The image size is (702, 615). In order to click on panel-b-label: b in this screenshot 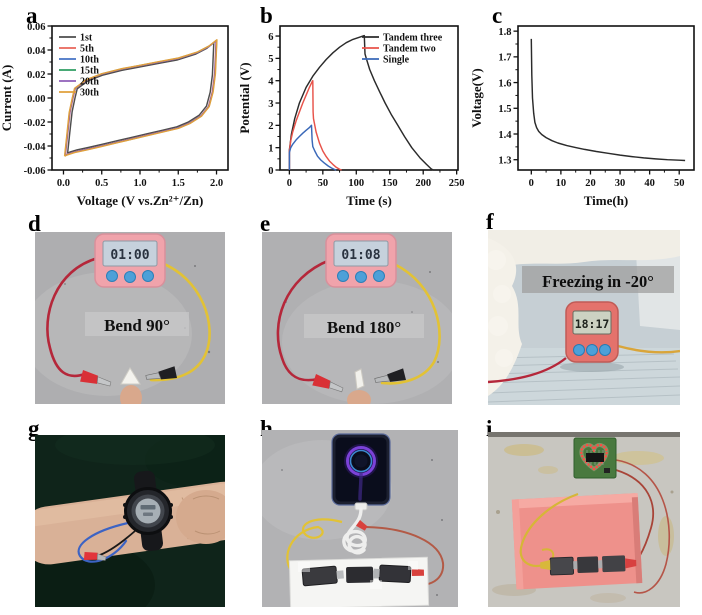, I will do `click(266, 15)`.